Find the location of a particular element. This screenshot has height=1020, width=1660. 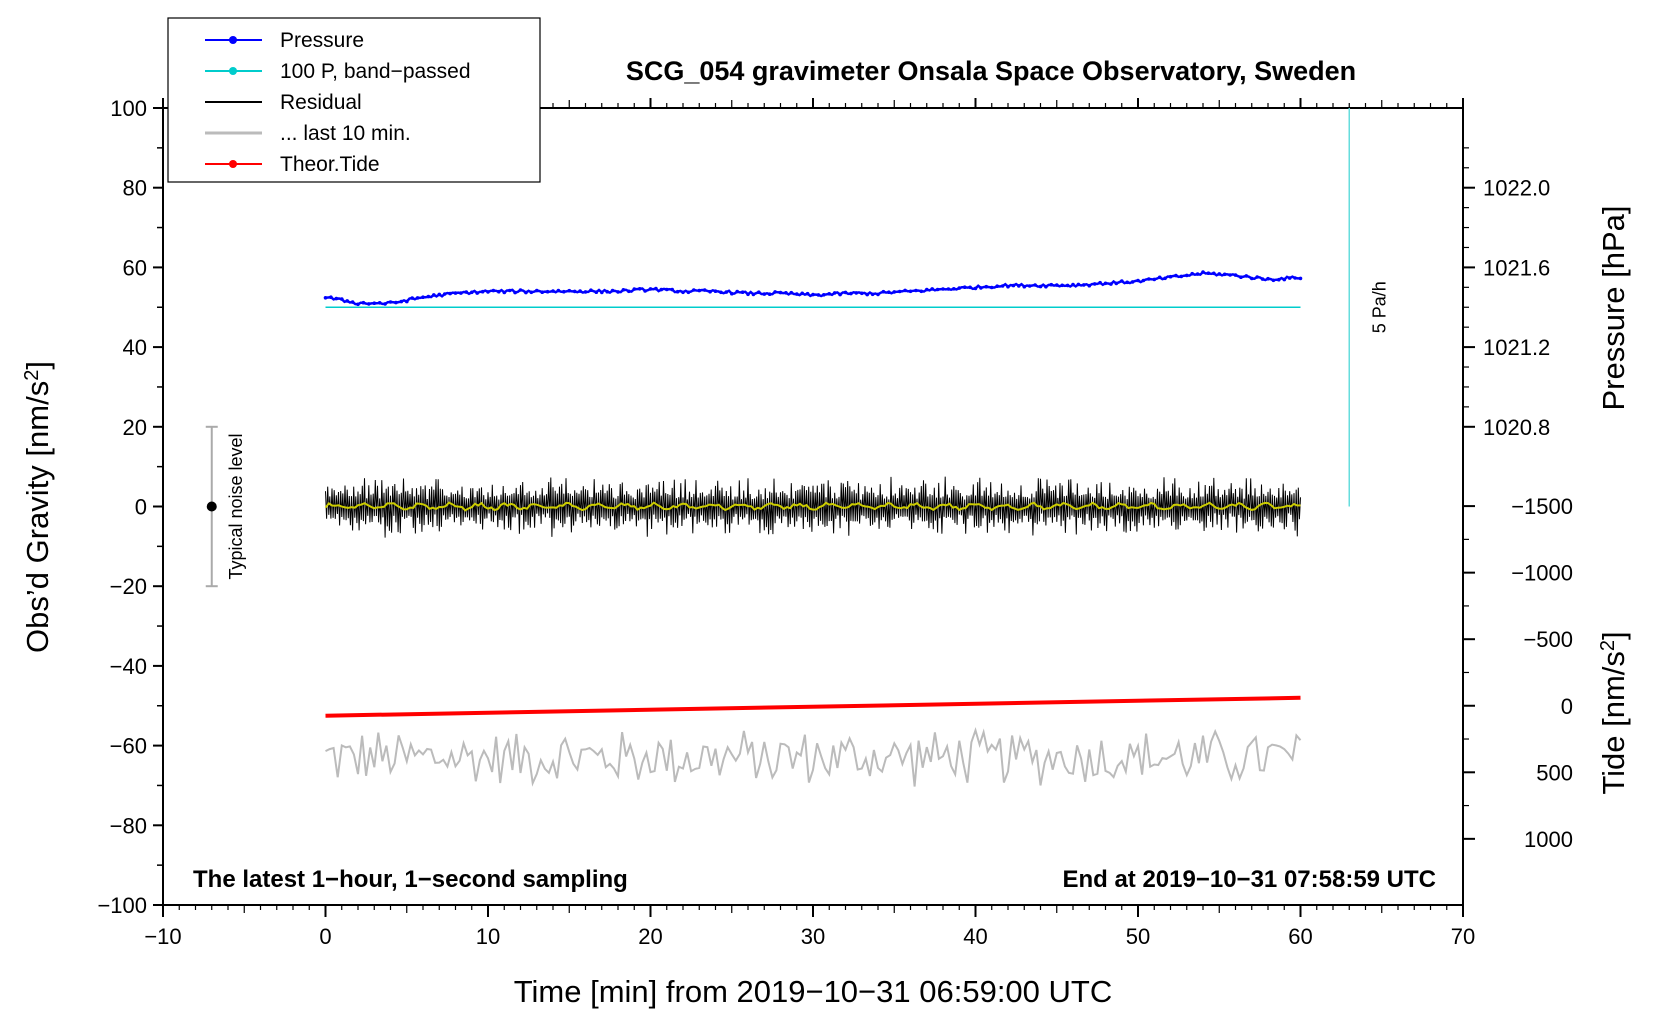

y-tick-label: −80 is located at coordinates (128, 825).